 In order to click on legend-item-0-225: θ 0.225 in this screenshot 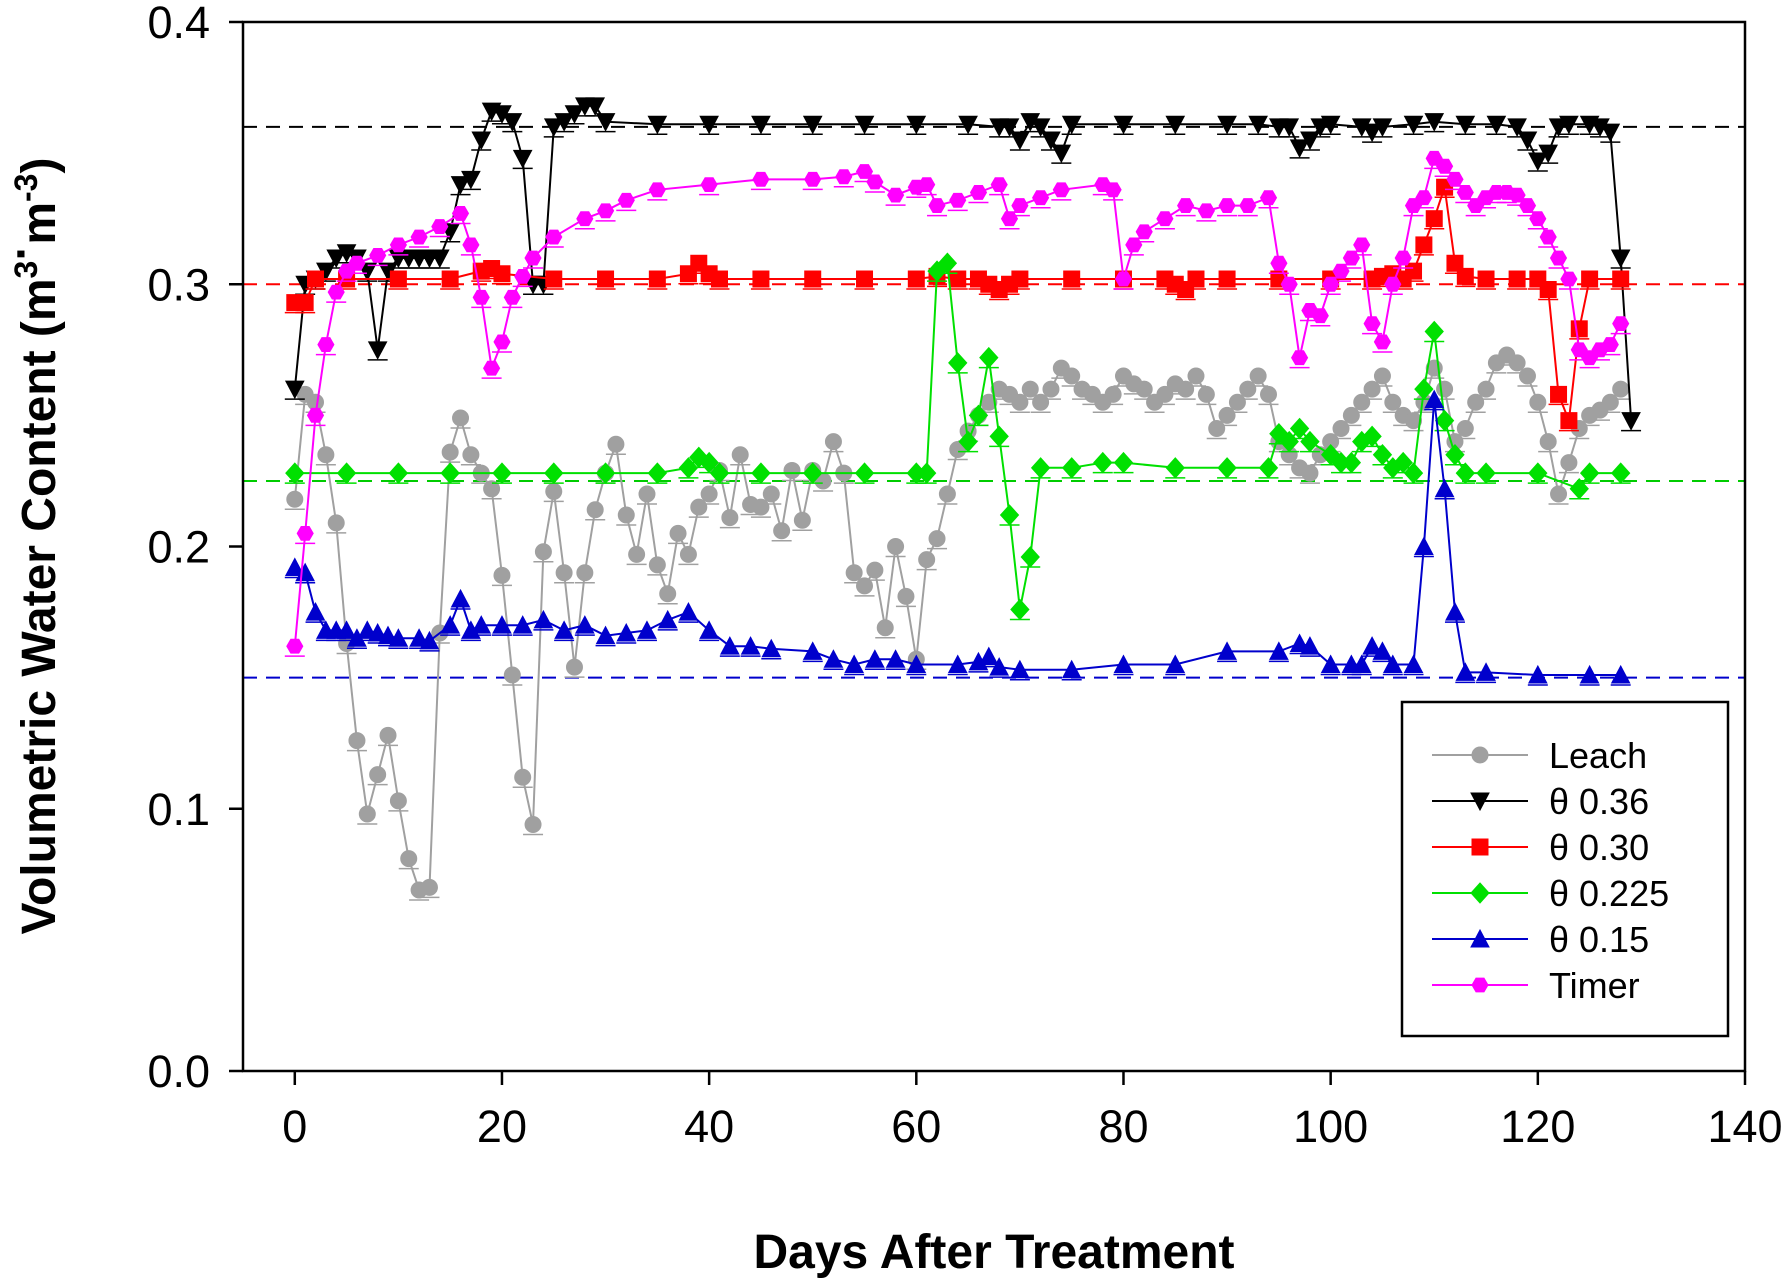, I will do `click(1550, 893)`.